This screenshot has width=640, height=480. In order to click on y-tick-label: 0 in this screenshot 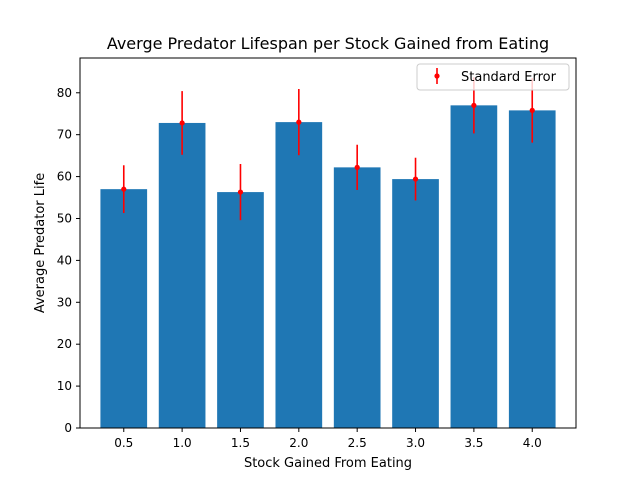, I will do `click(68, 428)`.